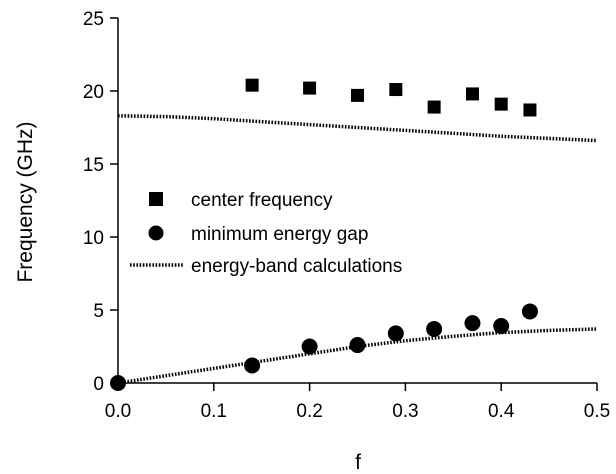  What do you see at coordinates (405, 411) in the screenshot?
I see `x-tick-label: 0.3` at bounding box center [405, 411].